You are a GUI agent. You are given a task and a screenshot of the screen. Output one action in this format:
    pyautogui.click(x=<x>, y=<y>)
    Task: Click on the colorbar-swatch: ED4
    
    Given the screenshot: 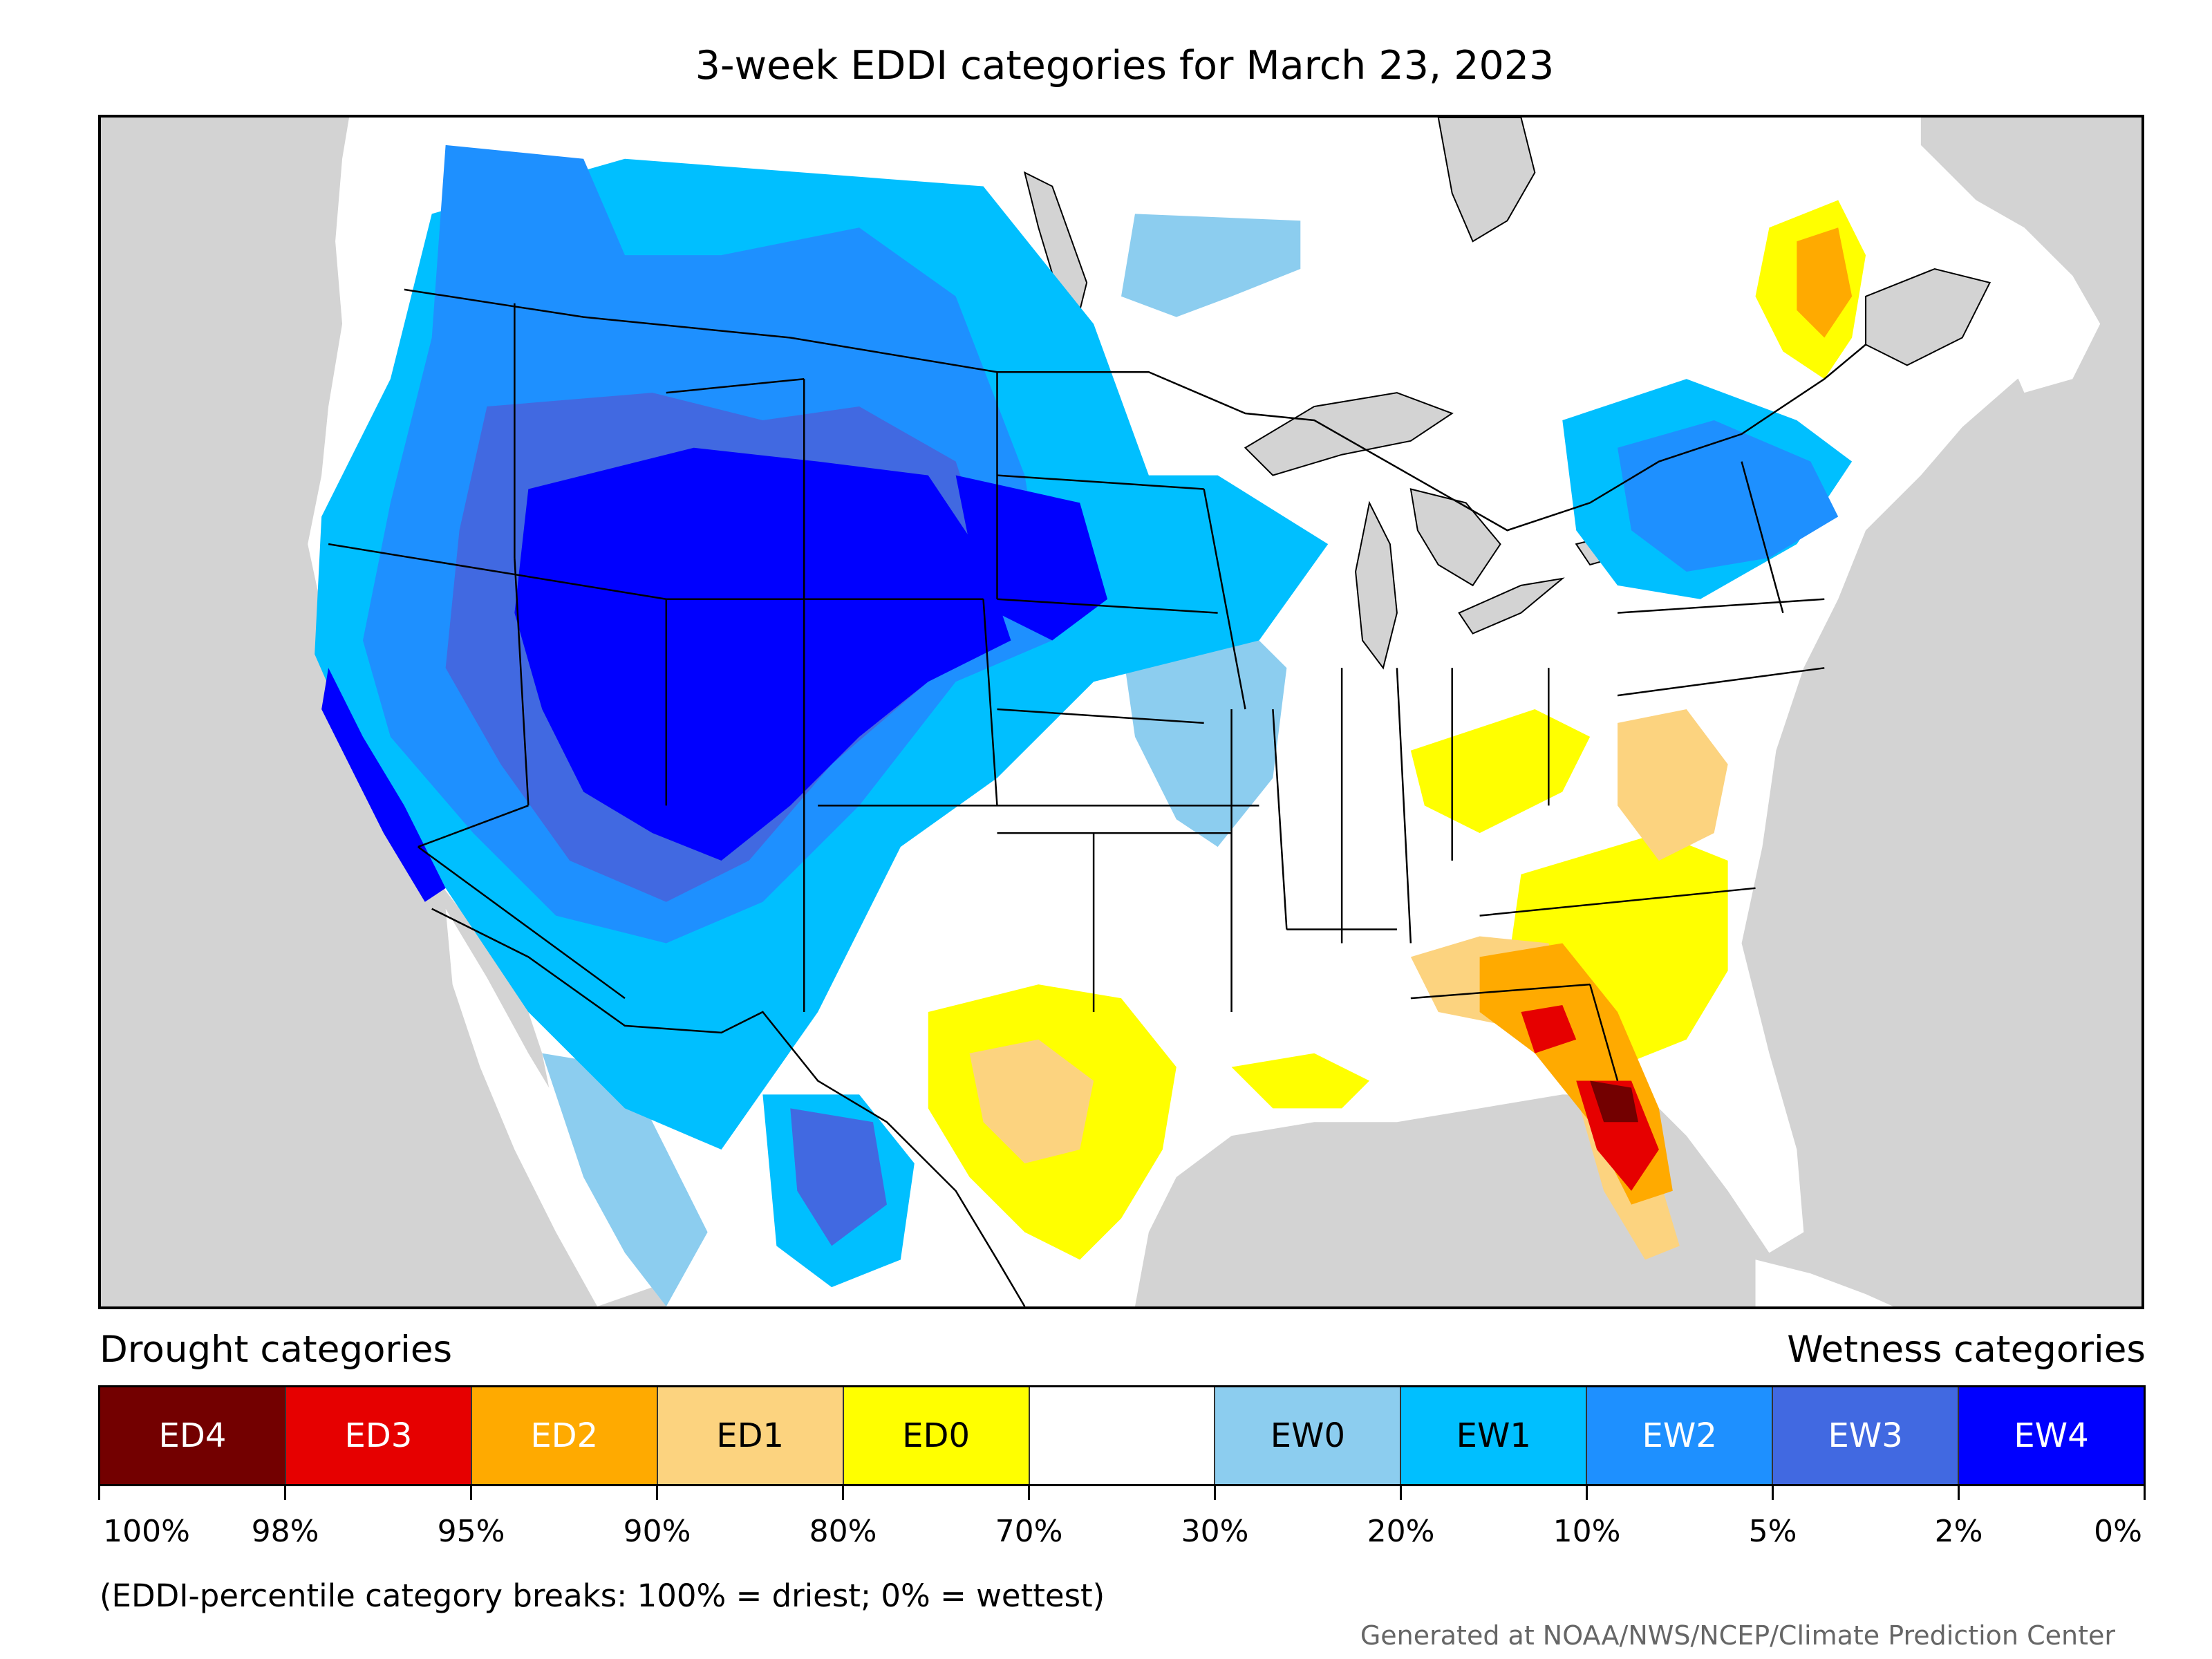 What is the action you would take?
    pyautogui.click(x=193, y=1436)
    